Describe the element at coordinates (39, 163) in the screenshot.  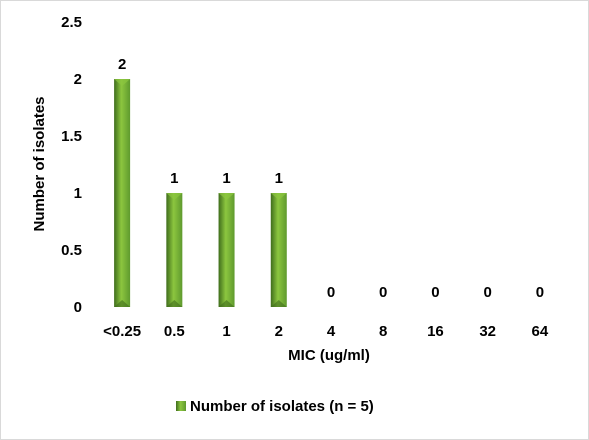
I see `y-axis-title: Number of isolates` at that location.